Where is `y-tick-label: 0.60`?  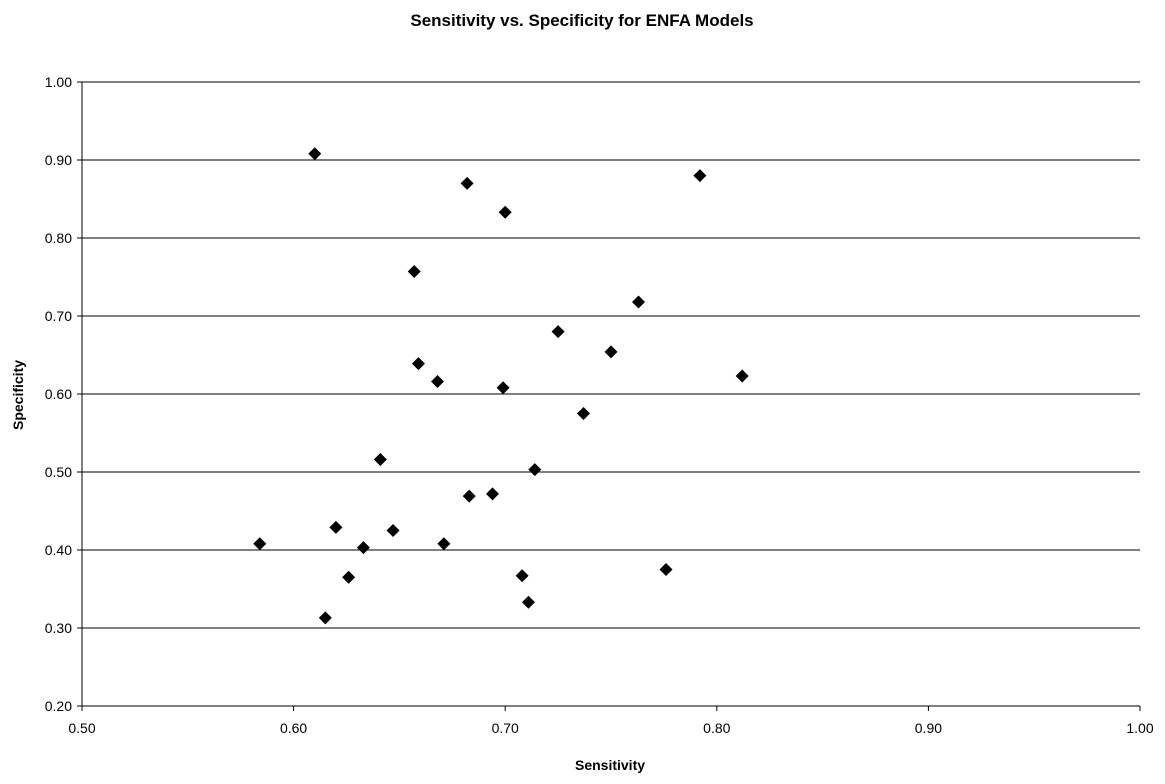 y-tick-label: 0.60 is located at coordinates (58, 394).